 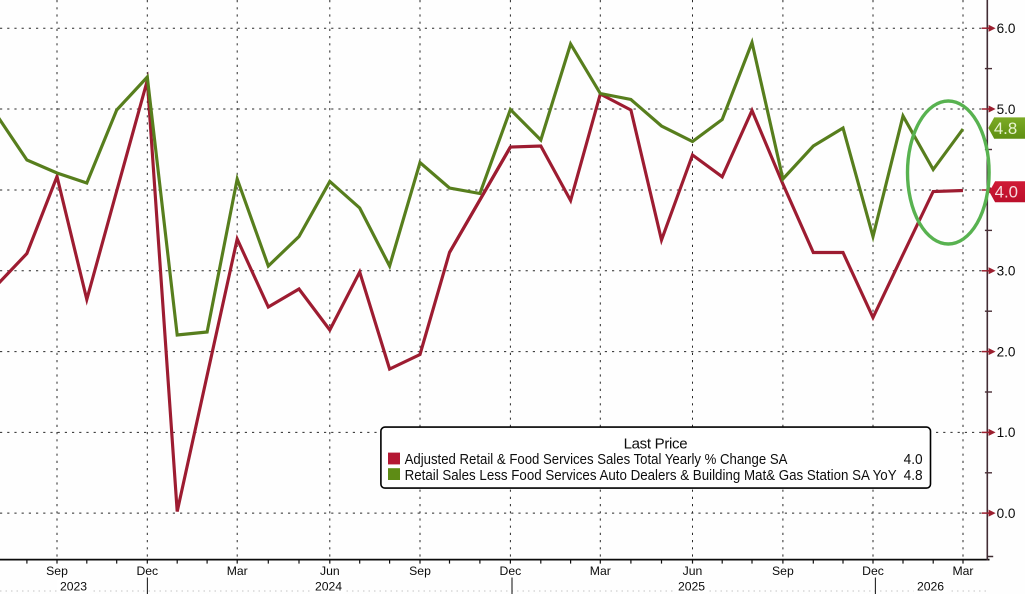 I want to click on svg-text: Last Price, so click(x=656, y=443).